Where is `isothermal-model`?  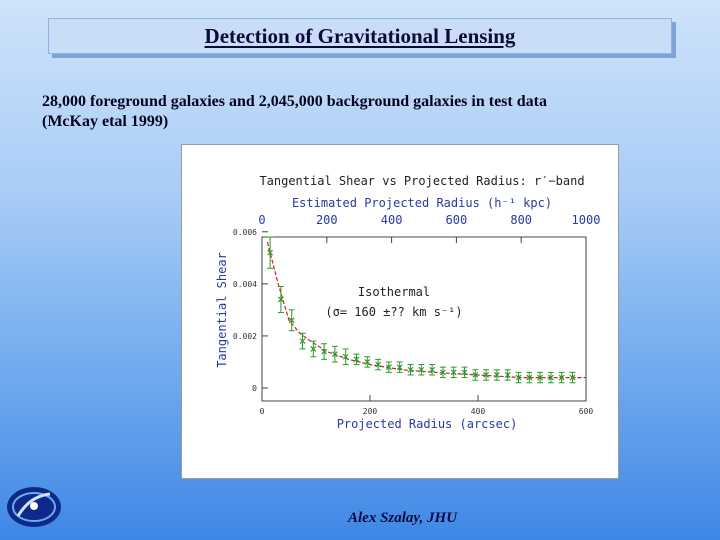
isothermal-model is located at coordinates (426, 310).